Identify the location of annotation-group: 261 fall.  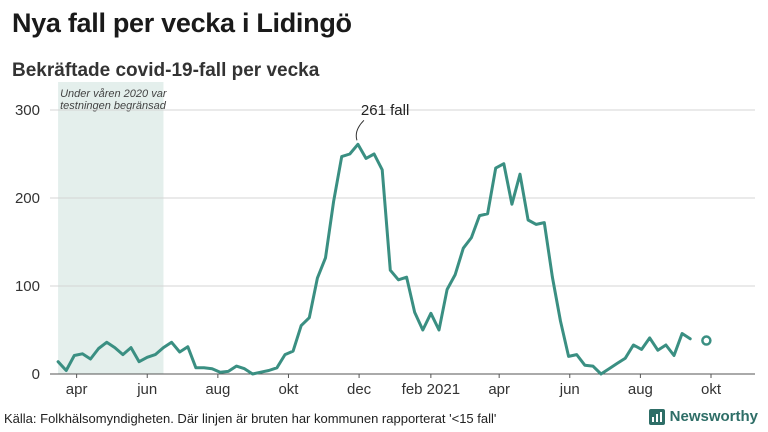
(382, 121).